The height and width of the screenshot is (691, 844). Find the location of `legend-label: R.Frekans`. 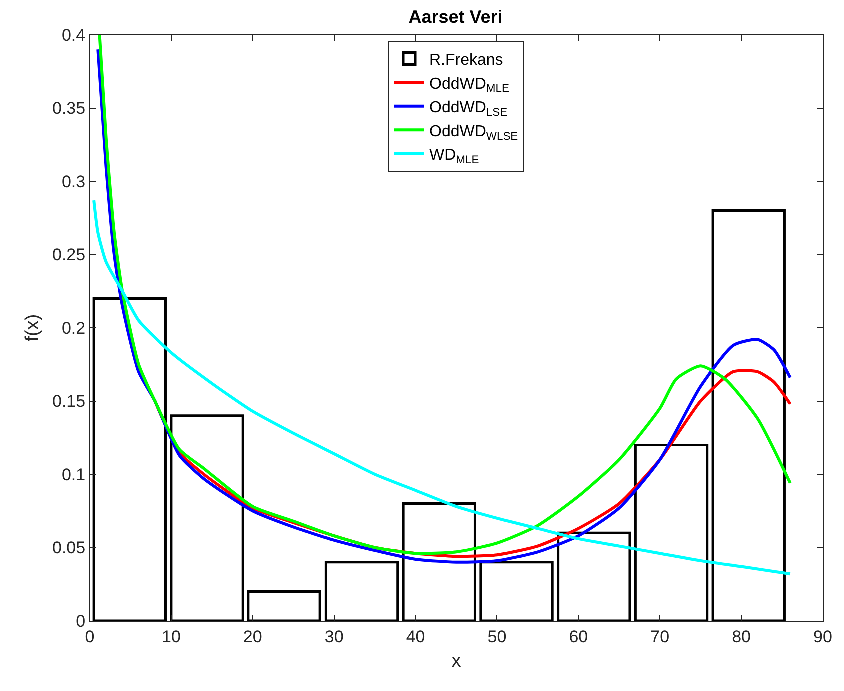

legend-label: R.Frekans is located at coordinates (467, 60).